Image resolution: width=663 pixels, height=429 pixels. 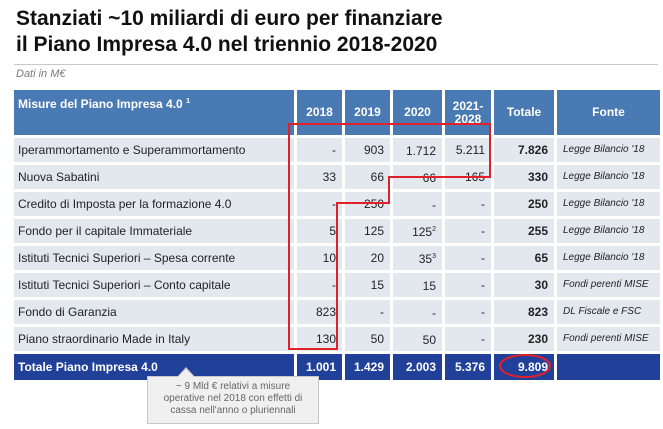 What do you see at coordinates (319, 312) in the screenshot?
I see `value-2018: 823` at bounding box center [319, 312].